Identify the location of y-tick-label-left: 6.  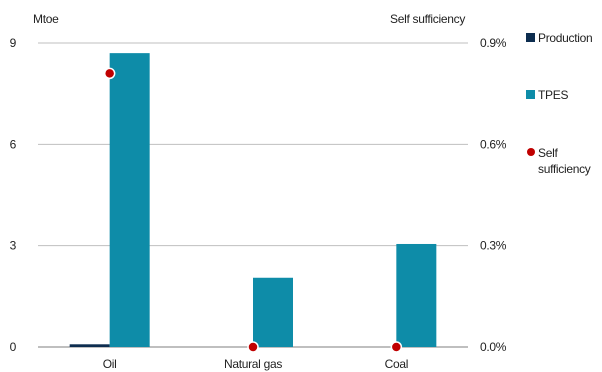
(13, 144).